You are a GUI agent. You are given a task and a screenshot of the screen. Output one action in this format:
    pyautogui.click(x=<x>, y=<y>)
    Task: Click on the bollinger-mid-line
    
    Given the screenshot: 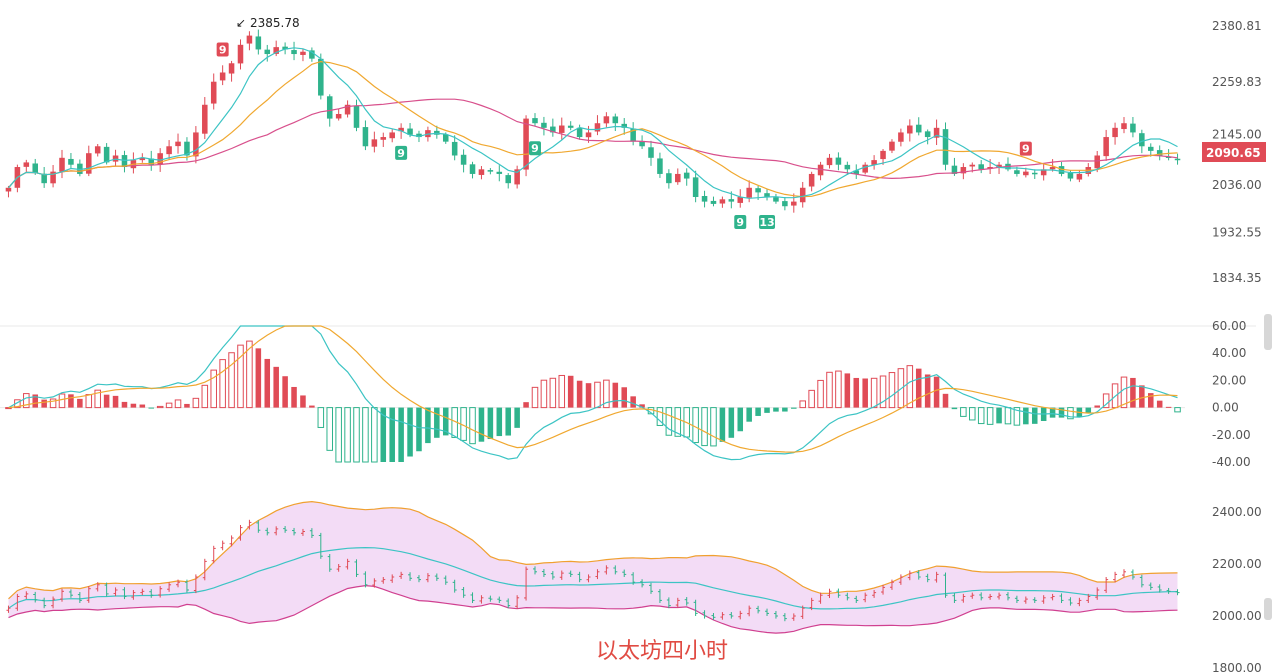 What is the action you would take?
    pyautogui.click(x=593, y=578)
    